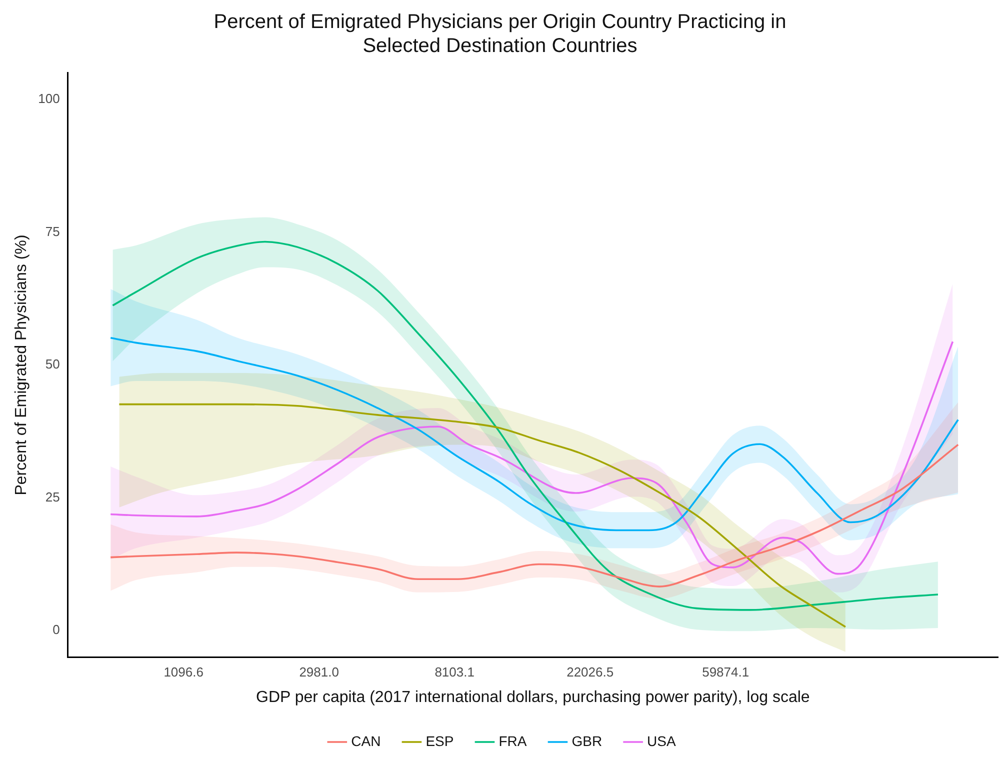  What do you see at coordinates (21, 365) in the screenshot?
I see `y-axis-title: Percent of Emigrated Physicians (%)` at bounding box center [21, 365].